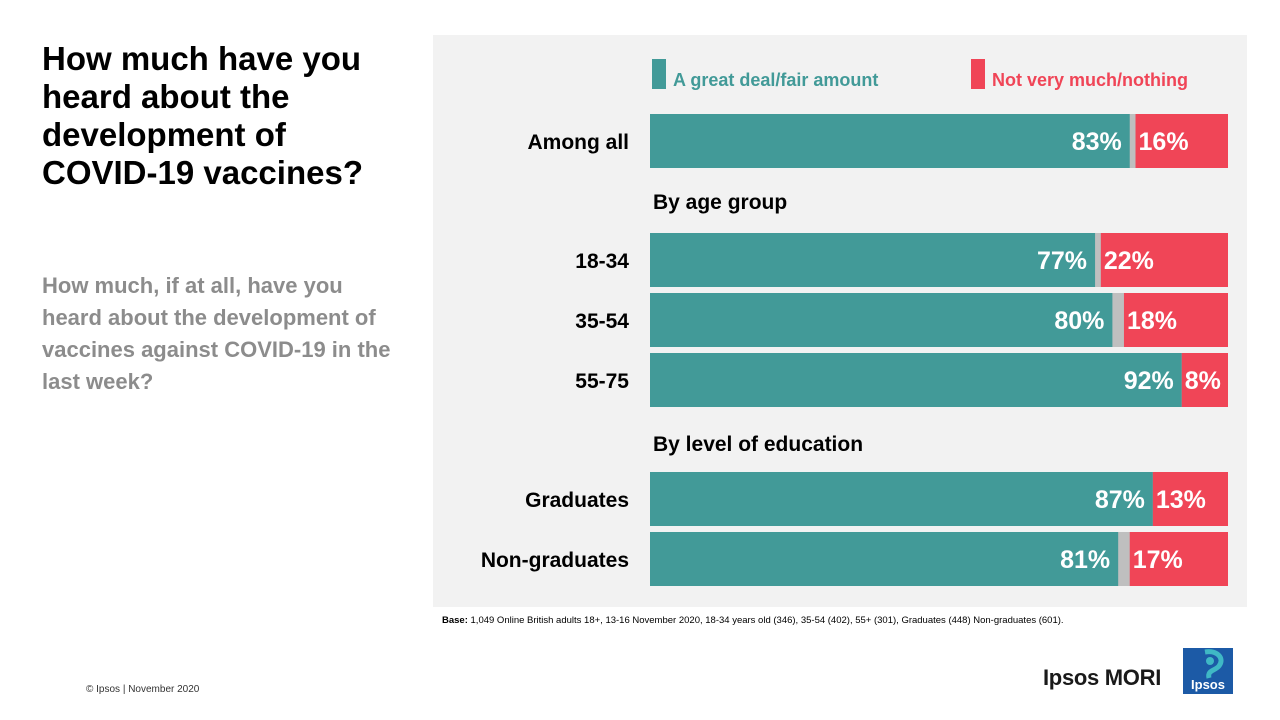 The image size is (1280, 720). What do you see at coordinates (775, 80) in the screenshot?
I see `legend-label-a-great-deal-fair-amount: A great deal/fair amount` at bounding box center [775, 80].